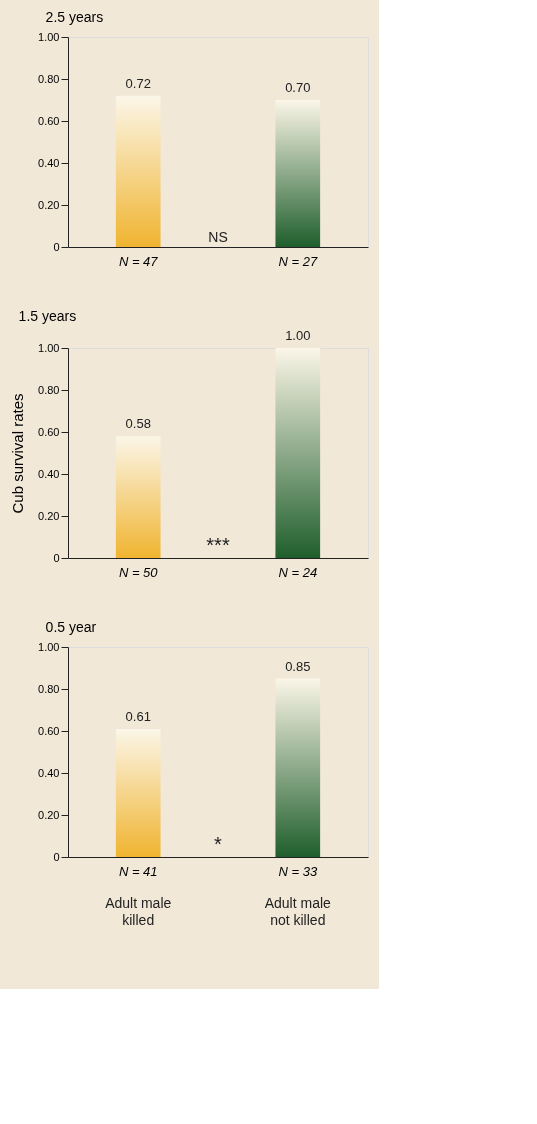 This screenshot has height=1124, width=537. I want to click on y-axis-title: Cub survival rates, so click(18, 453).